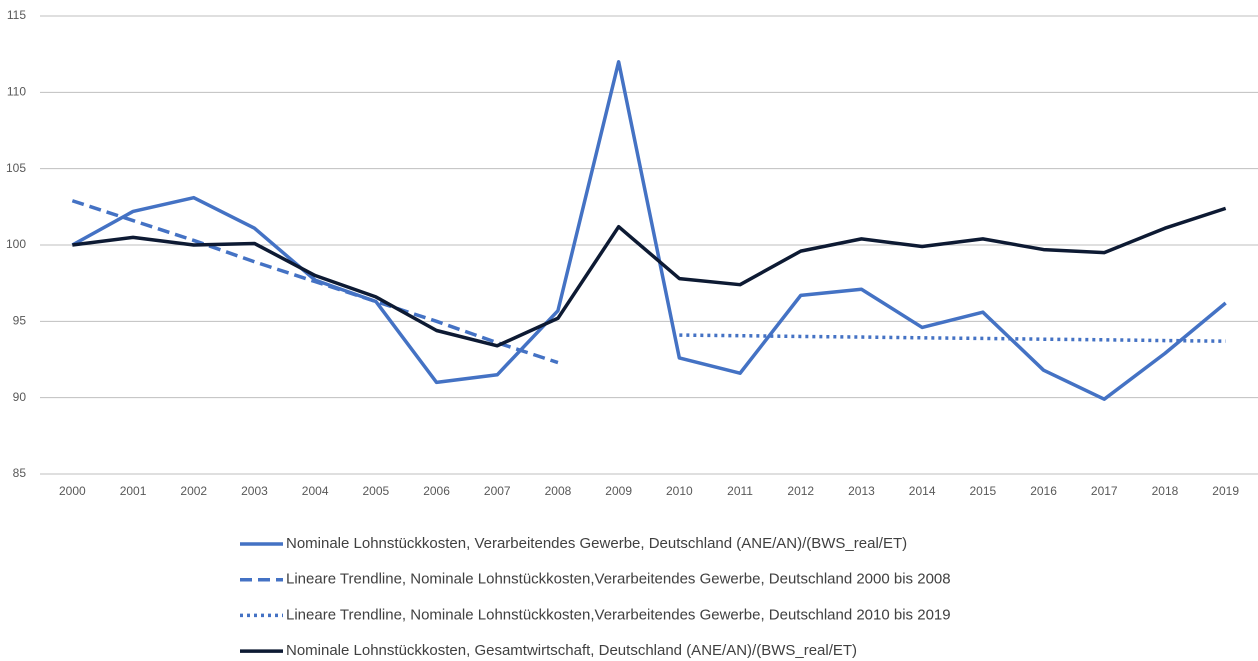 The image size is (1258, 661). What do you see at coordinates (1225, 491) in the screenshot?
I see `x-tick-label: 2019` at bounding box center [1225, 491].